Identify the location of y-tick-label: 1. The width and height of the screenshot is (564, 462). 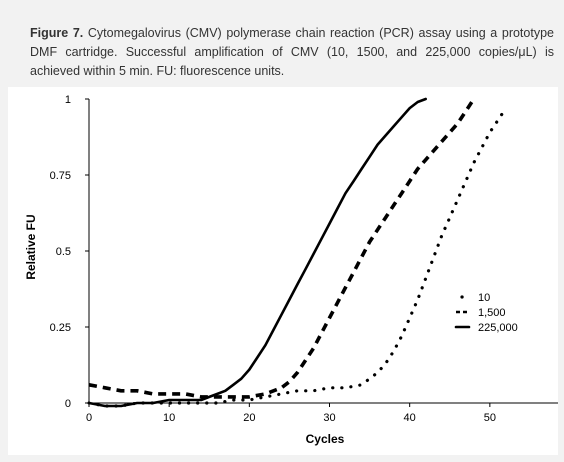
(68, 100).